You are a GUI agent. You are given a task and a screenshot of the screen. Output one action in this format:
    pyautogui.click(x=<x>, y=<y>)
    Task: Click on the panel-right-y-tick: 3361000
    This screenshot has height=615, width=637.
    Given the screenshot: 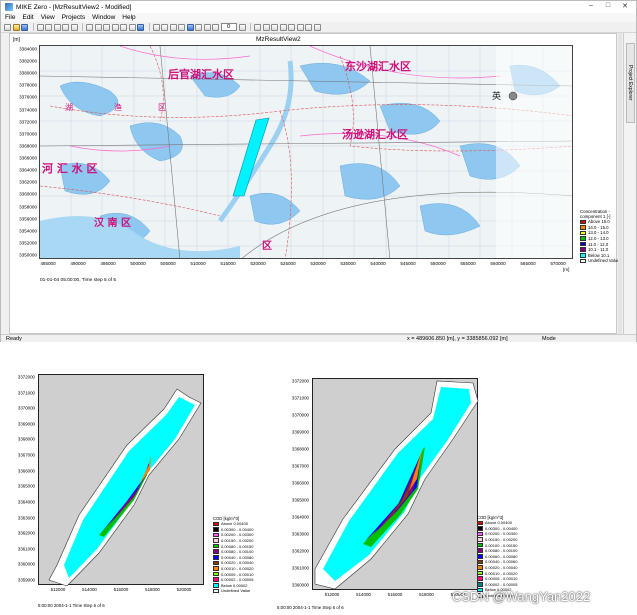 What is the action you would take?
    pyautogui.click(x=300, y=568)
    